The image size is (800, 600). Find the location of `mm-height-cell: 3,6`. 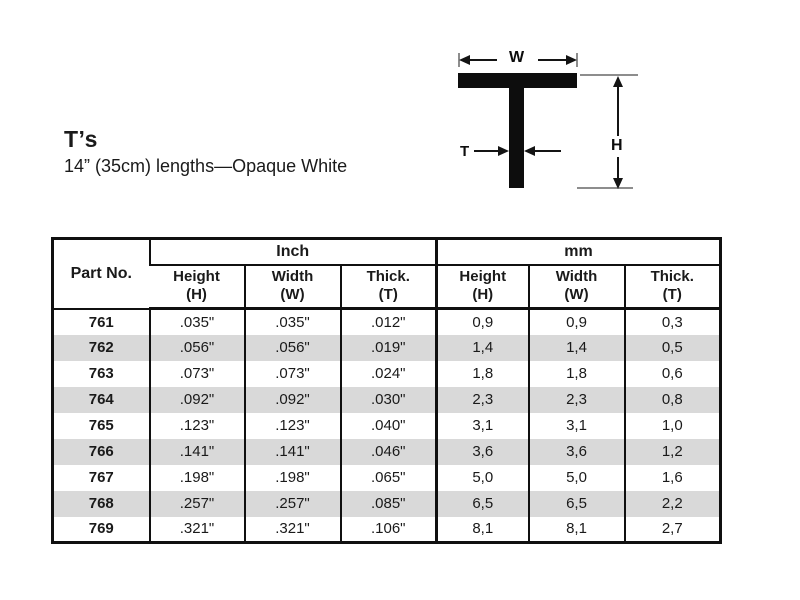

mm-height-cell: 3,6 is located at coordinates (482, 451).